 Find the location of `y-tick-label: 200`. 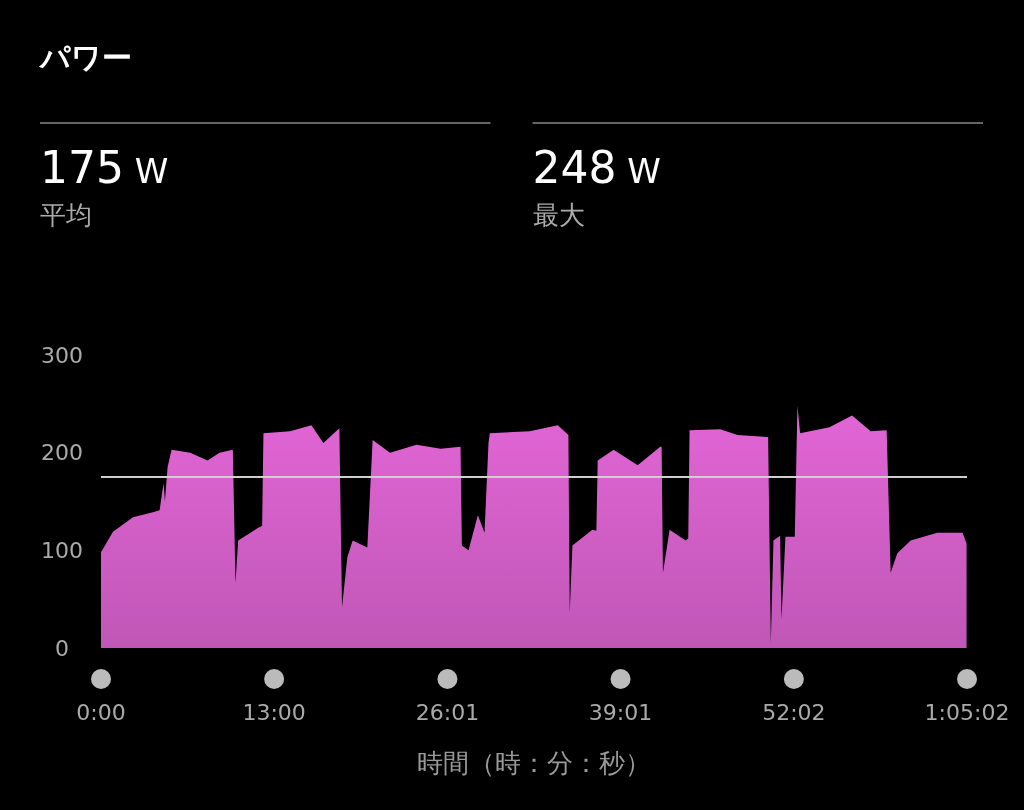

y-tick-label: 200 is located at coordinates (62, 453).